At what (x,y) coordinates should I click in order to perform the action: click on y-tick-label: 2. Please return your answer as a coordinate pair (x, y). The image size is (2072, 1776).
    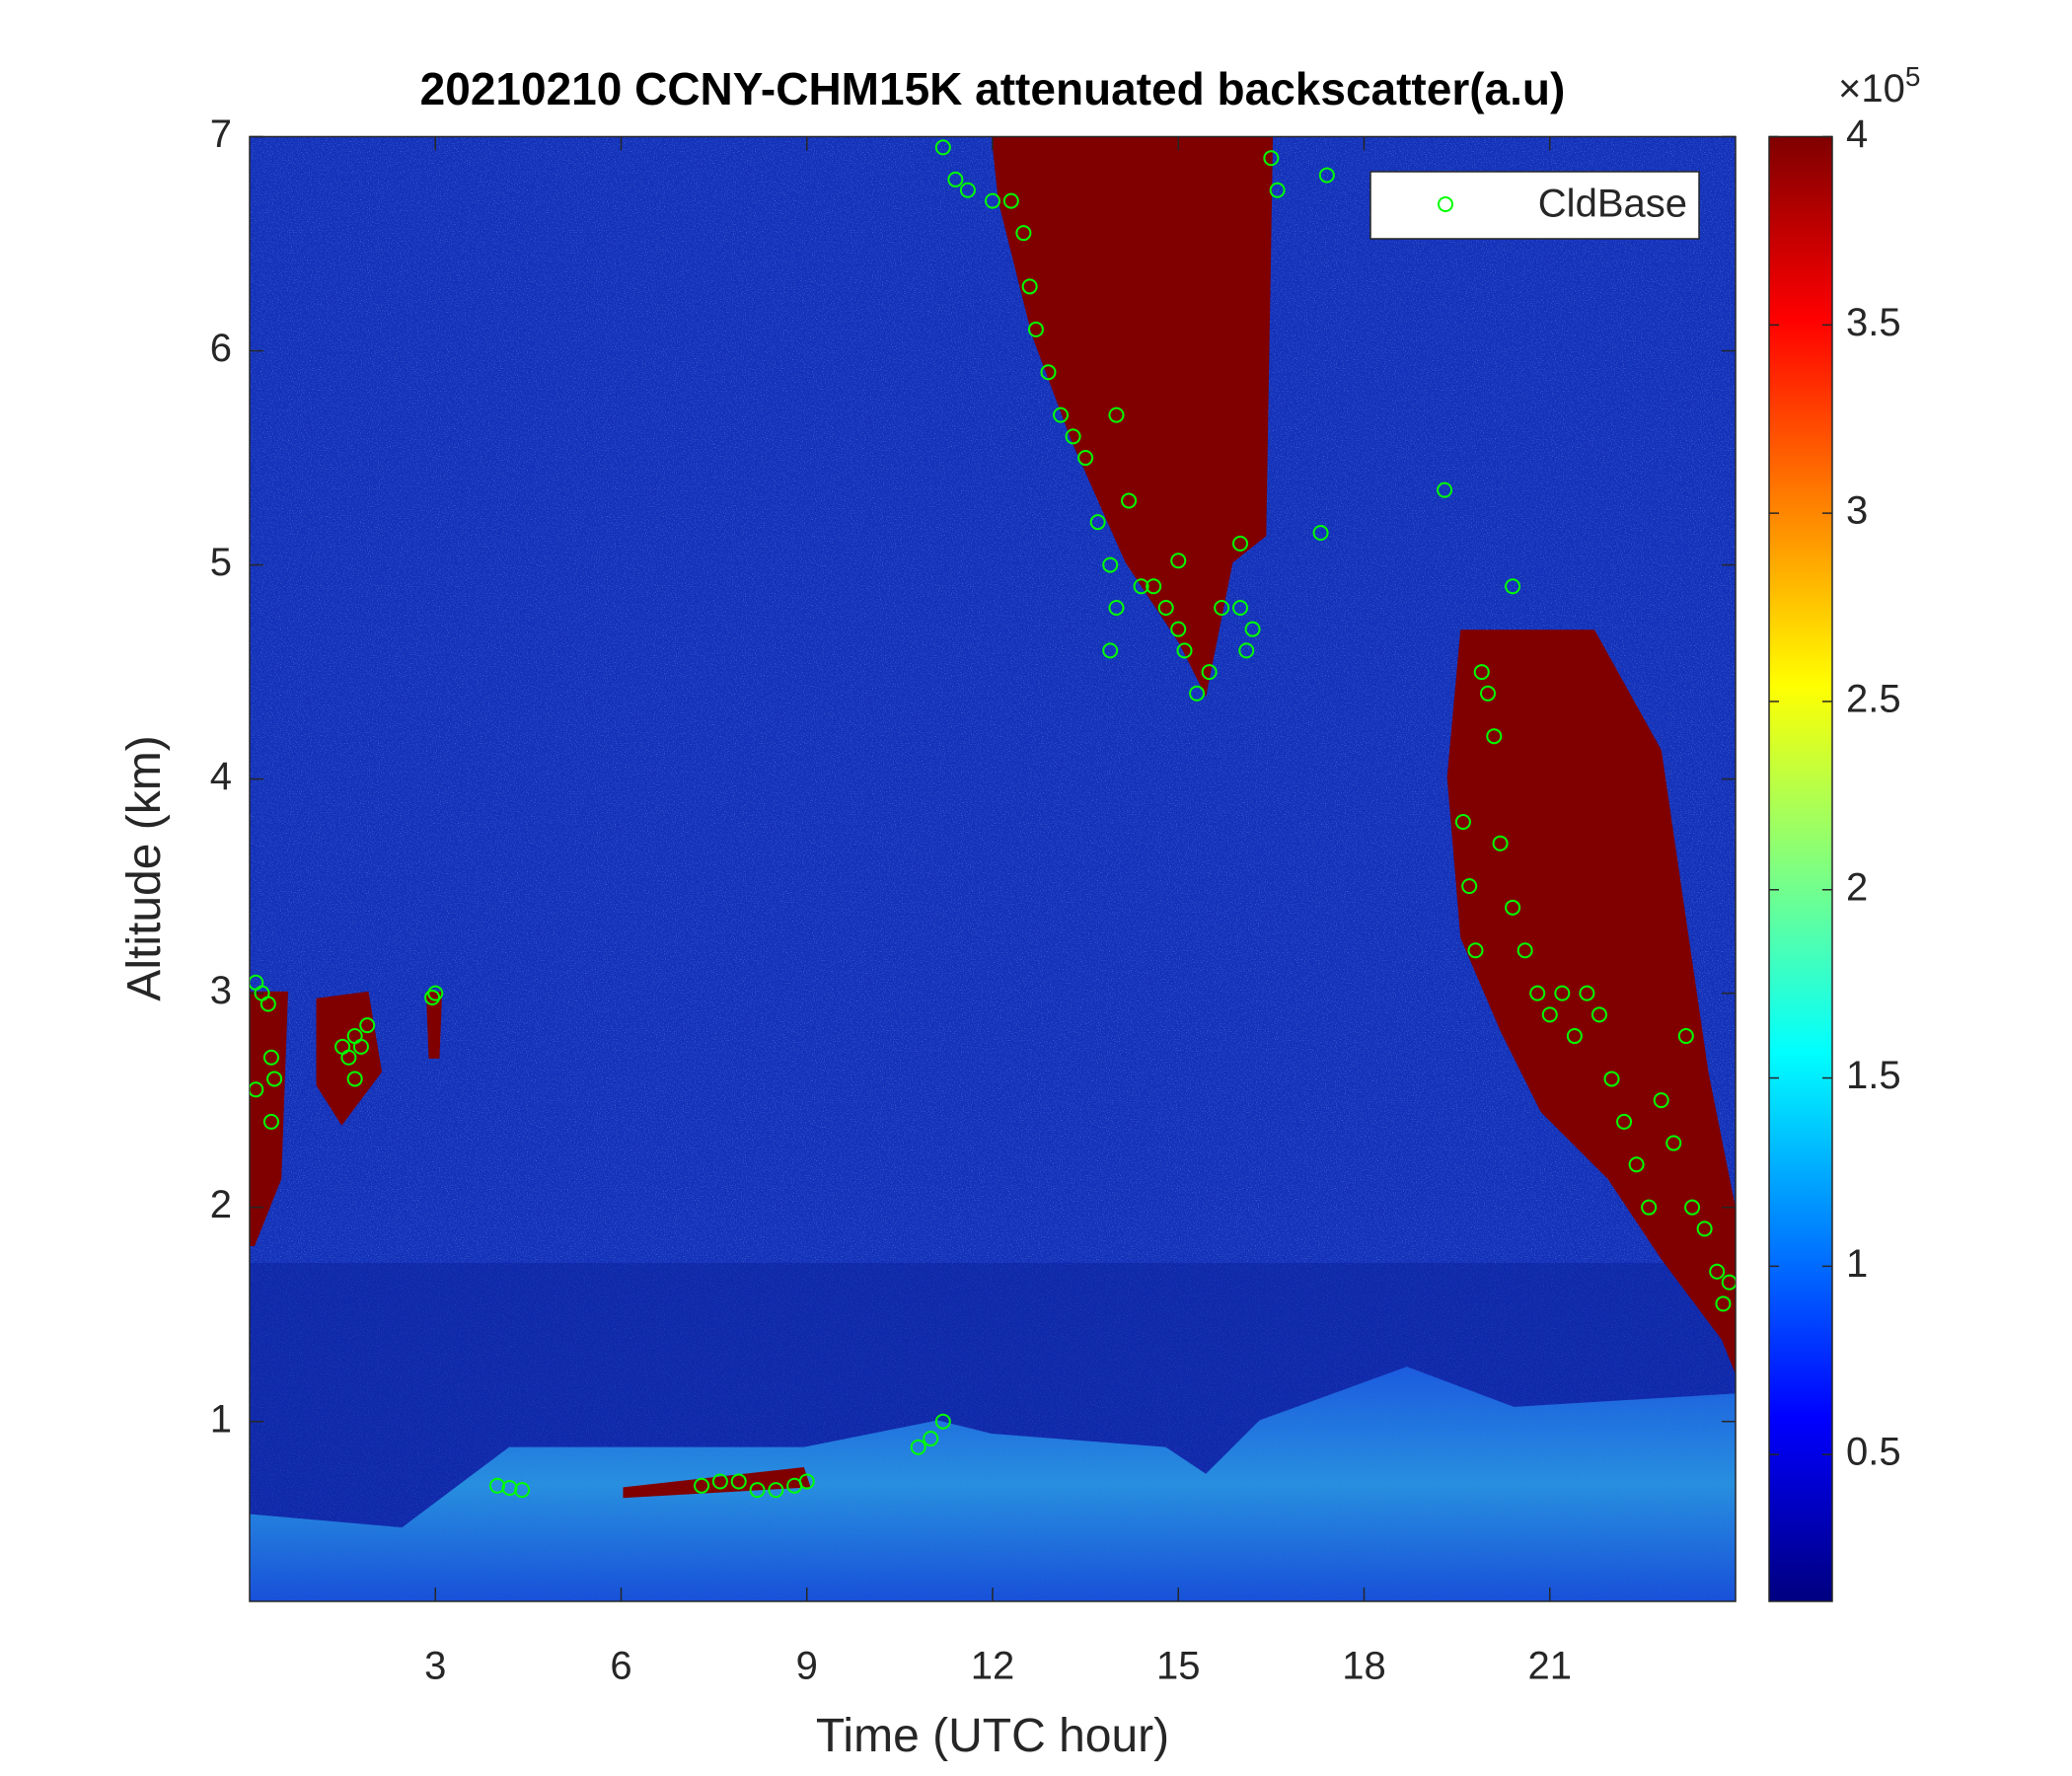
    Looking at the image, I should click on (221, 1204).